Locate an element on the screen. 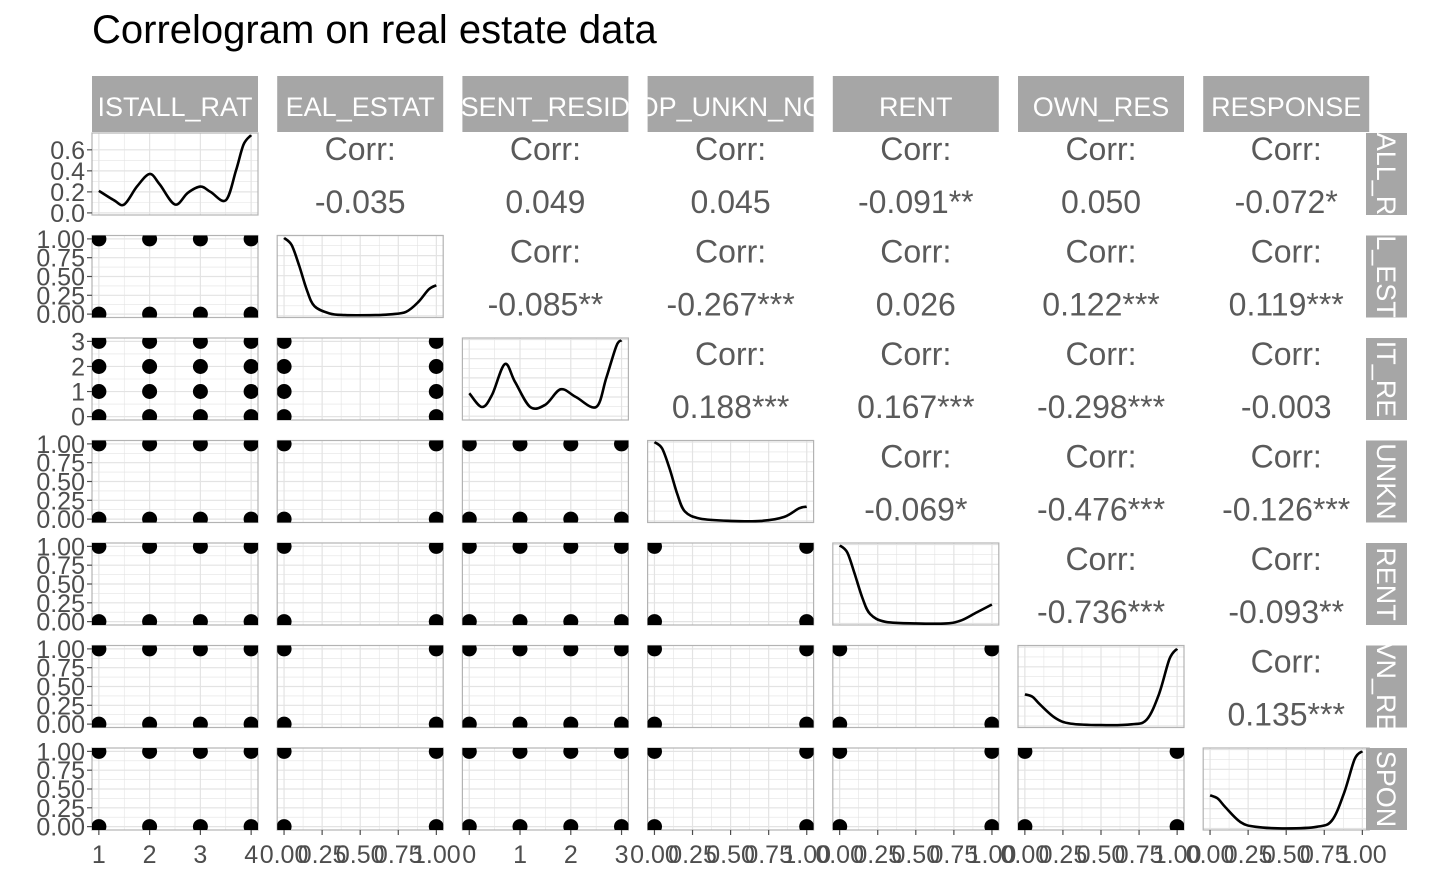  corr-cell: Corr: 0.122*** is located at coordinates (1100, 278).